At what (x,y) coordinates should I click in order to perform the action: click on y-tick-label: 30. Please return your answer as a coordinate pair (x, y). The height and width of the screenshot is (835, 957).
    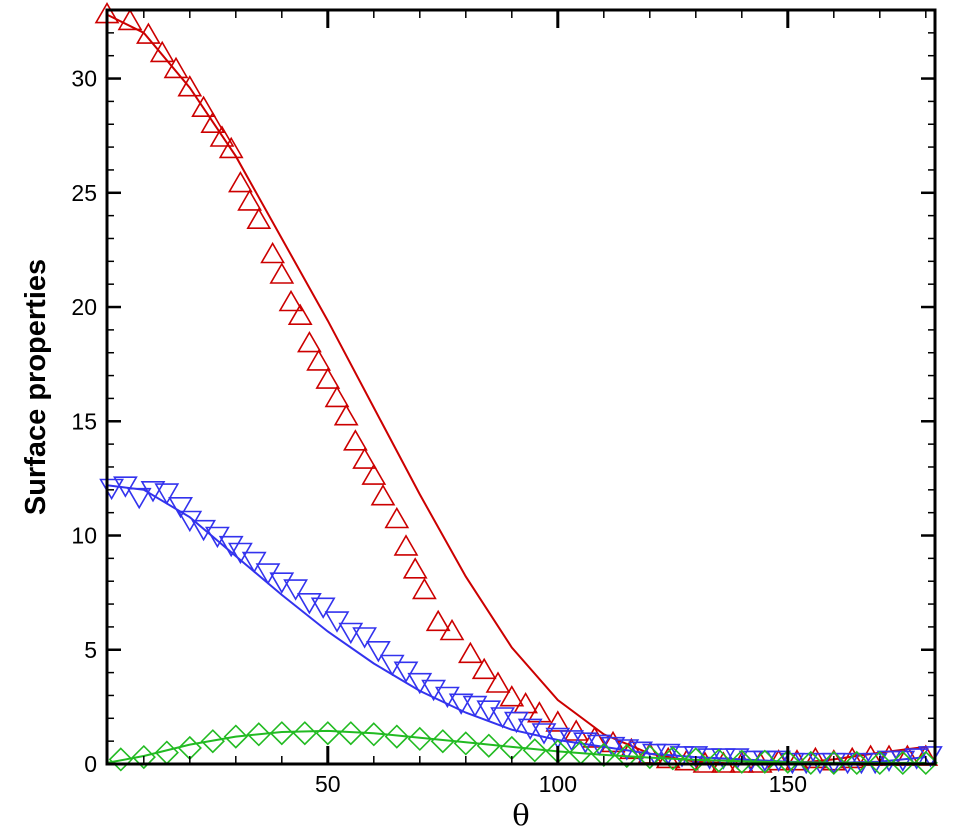
    Looking at the image, I should click on (84, 79).